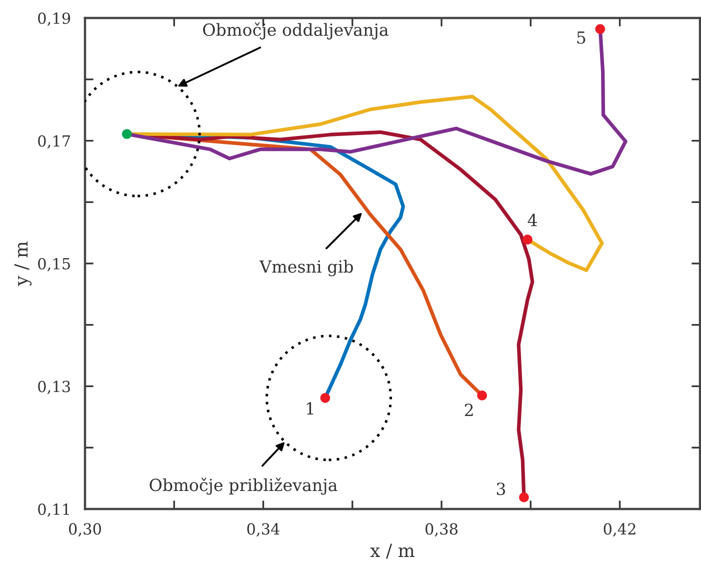 The image size is (701, 570). Describe the element at coordinates (306, 268) in the screenshot. I see `annotation: Vmesni gib` at that location.